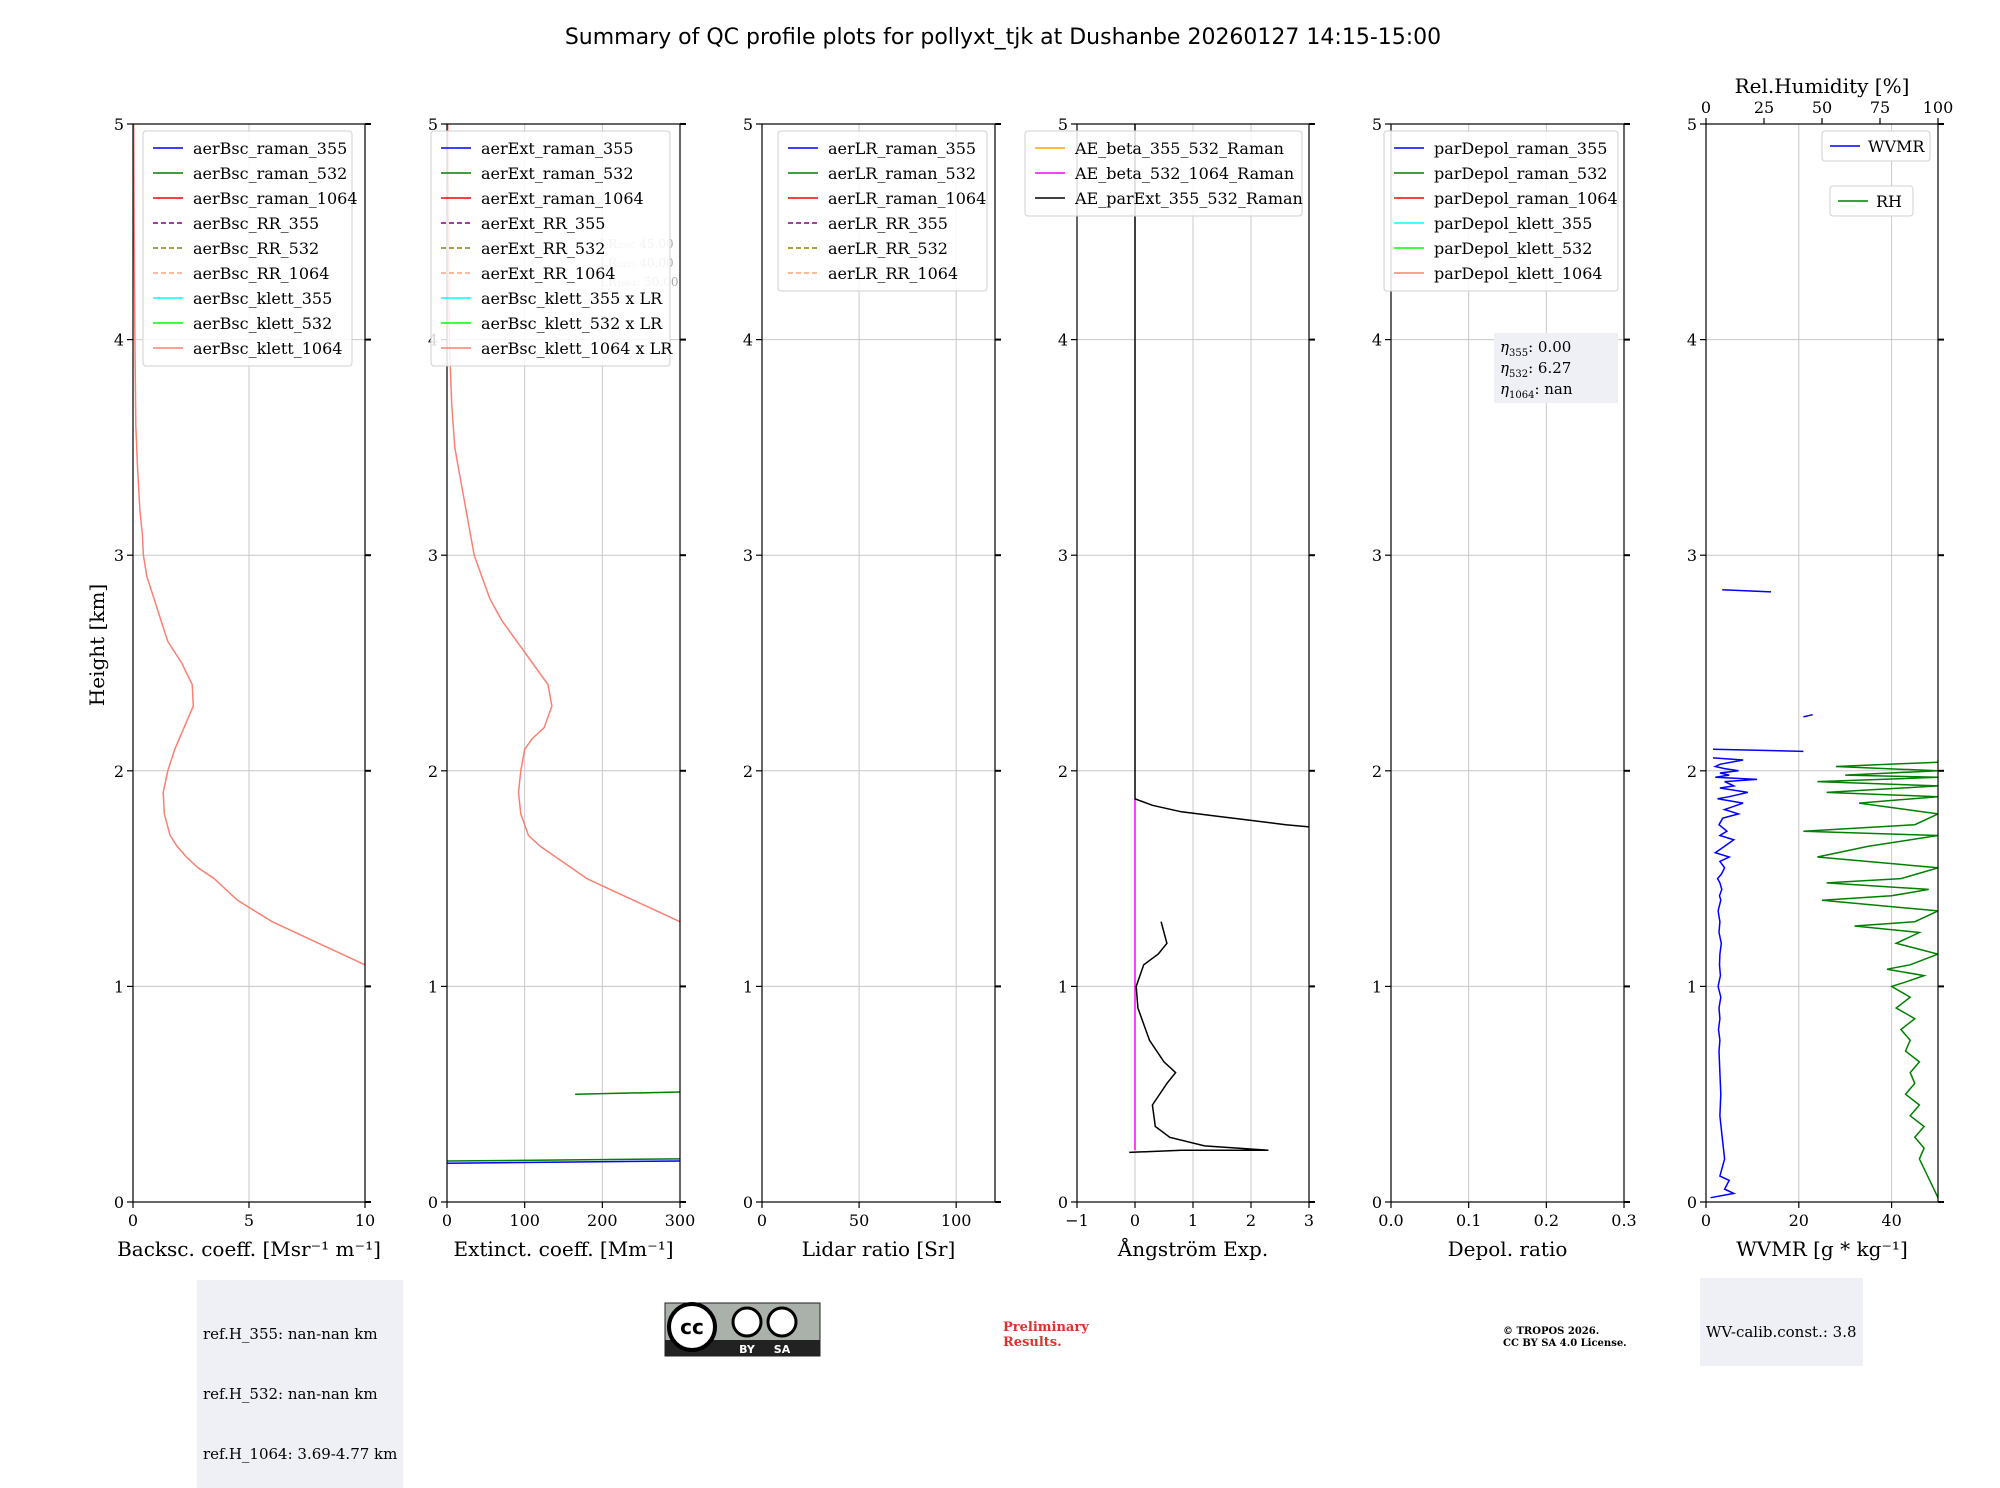  I want to click on x-tick-label: 5, so click(249, 1220).